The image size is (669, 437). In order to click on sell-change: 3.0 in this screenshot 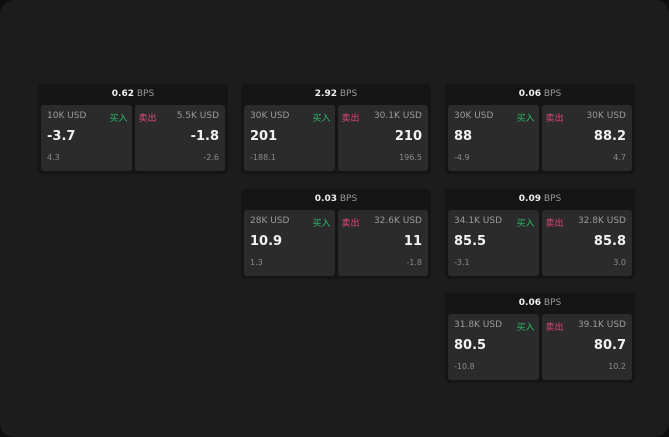, I will do `click(619, 262)`.